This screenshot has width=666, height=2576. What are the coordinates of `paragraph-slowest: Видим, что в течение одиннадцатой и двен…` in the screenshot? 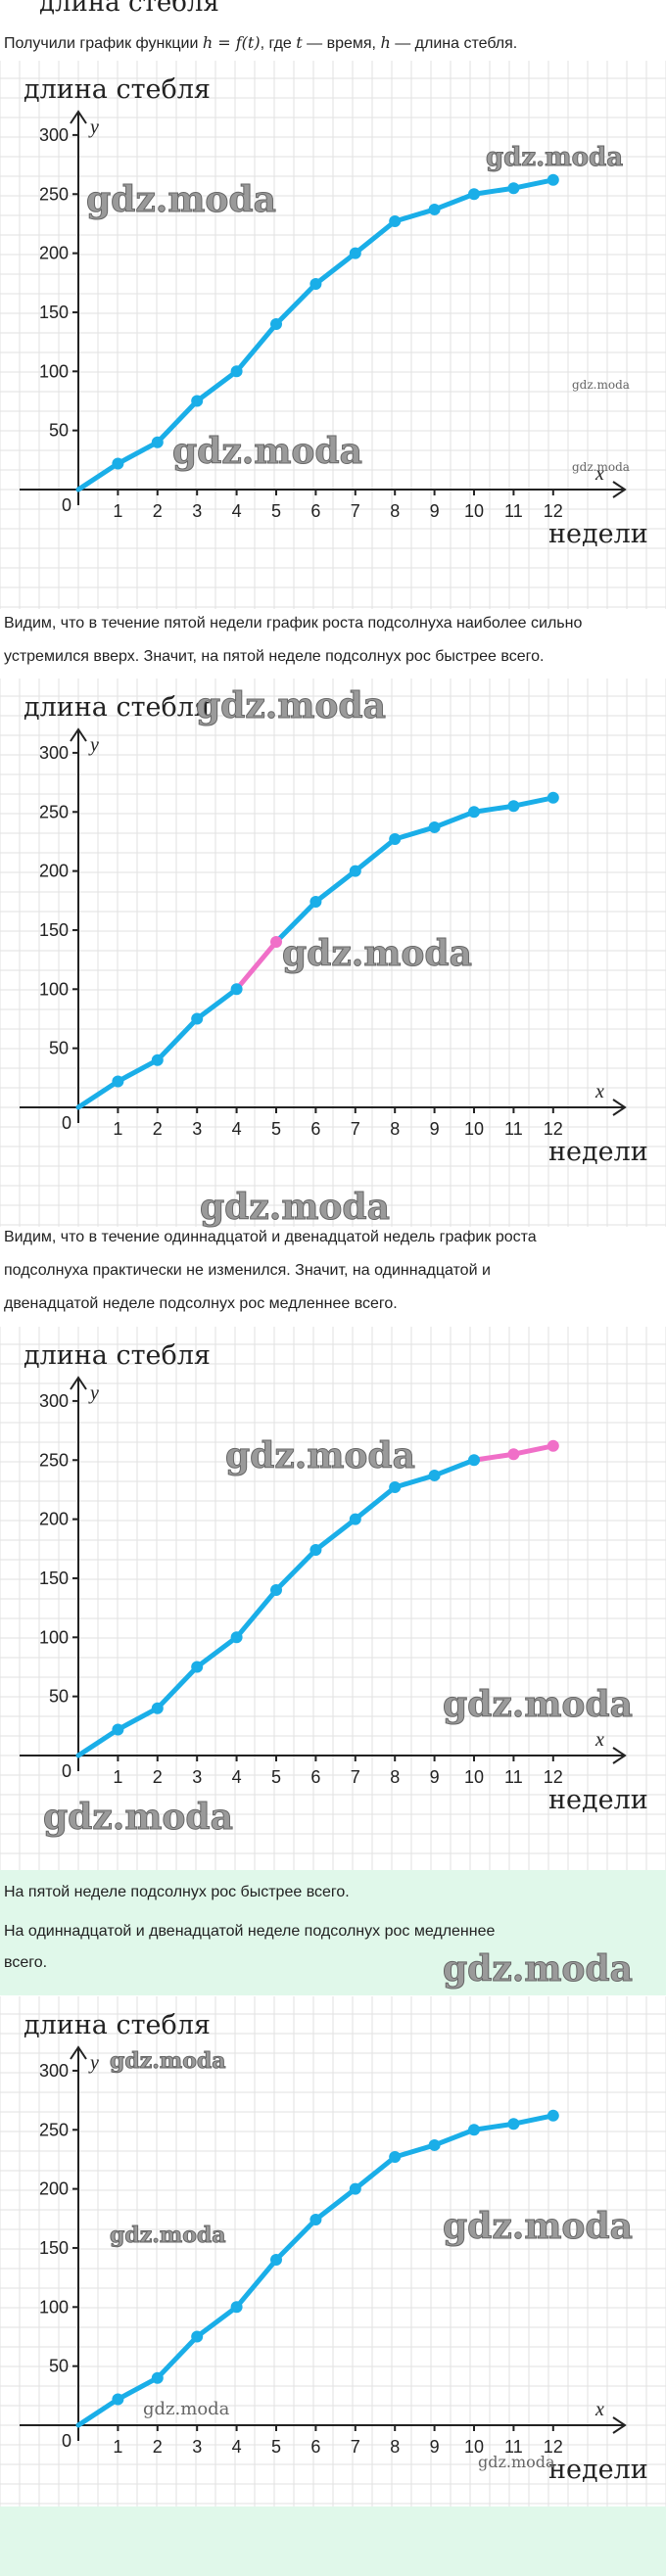 It's located at (333, 1271).